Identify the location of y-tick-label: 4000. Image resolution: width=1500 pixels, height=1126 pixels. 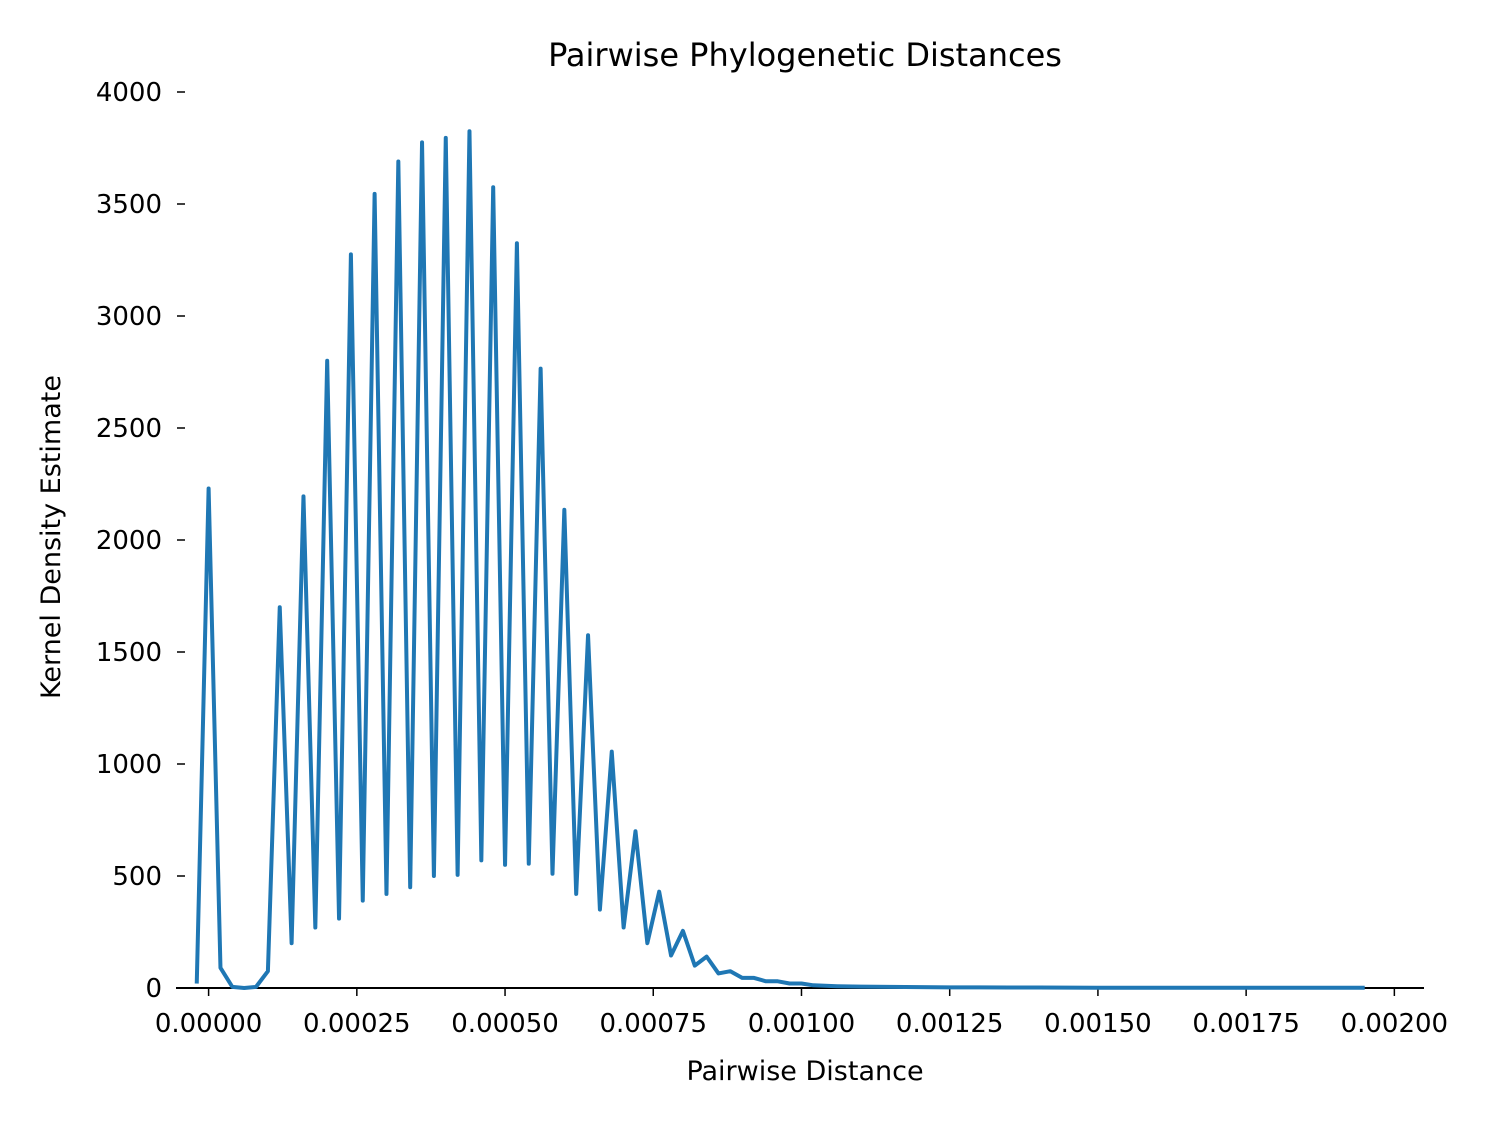
(129, 93).